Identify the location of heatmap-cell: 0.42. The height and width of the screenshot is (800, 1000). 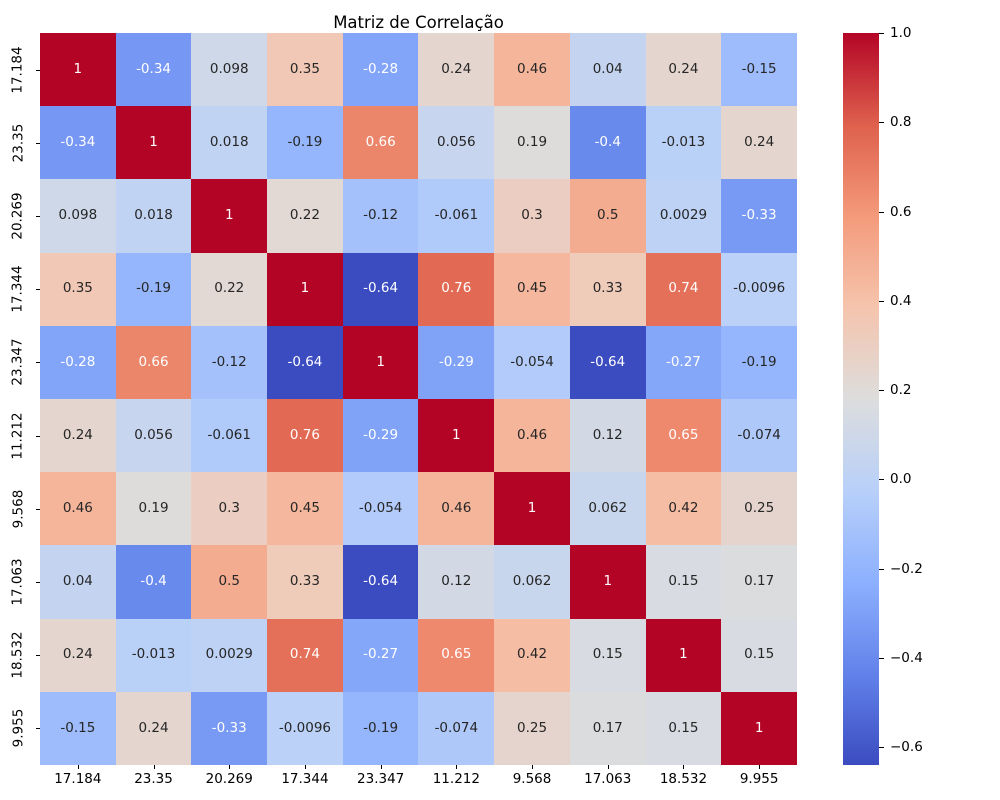
(683, 509).